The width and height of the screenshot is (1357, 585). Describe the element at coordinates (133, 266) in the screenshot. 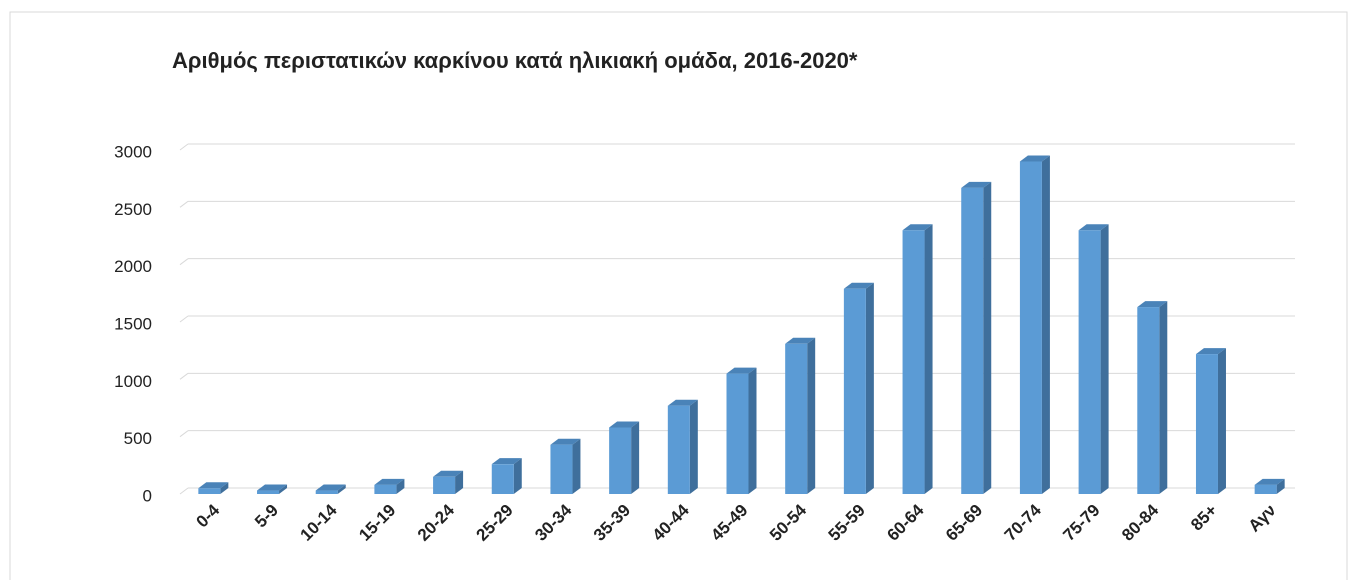

I see `y-tick-label: 2000` at that location.